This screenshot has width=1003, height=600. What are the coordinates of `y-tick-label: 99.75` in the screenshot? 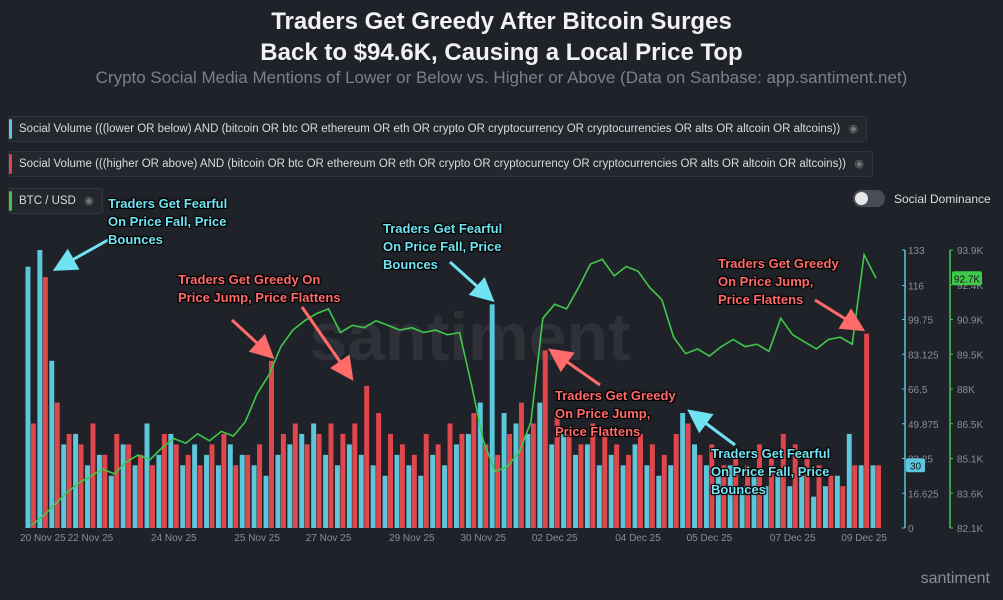 It's located at (920, 321).